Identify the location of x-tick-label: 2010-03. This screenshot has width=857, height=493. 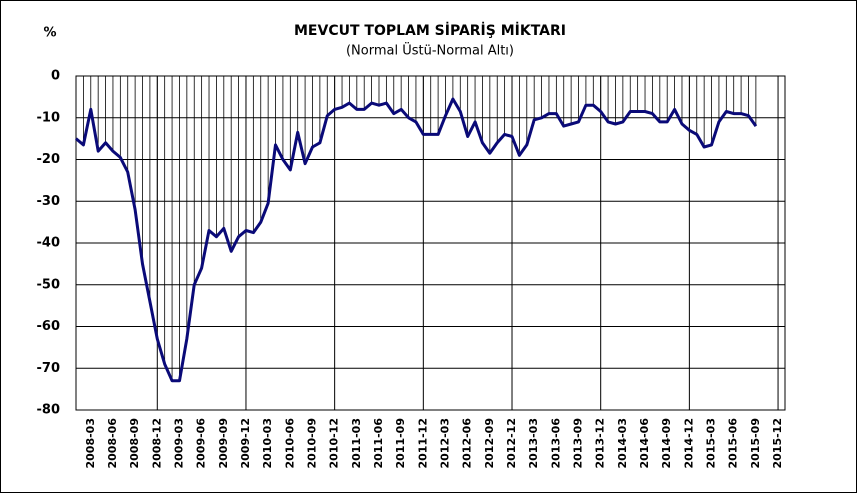
(267, 443).